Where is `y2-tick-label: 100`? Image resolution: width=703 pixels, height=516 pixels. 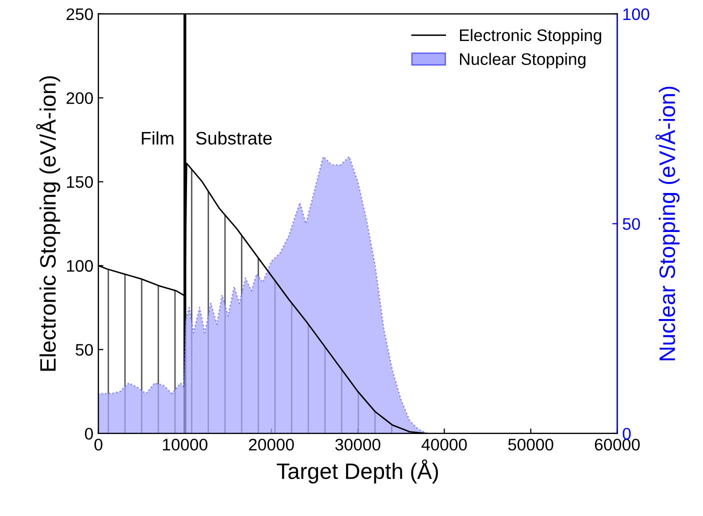
y2-tick-label: 100 is located at coordinates (636, 14).